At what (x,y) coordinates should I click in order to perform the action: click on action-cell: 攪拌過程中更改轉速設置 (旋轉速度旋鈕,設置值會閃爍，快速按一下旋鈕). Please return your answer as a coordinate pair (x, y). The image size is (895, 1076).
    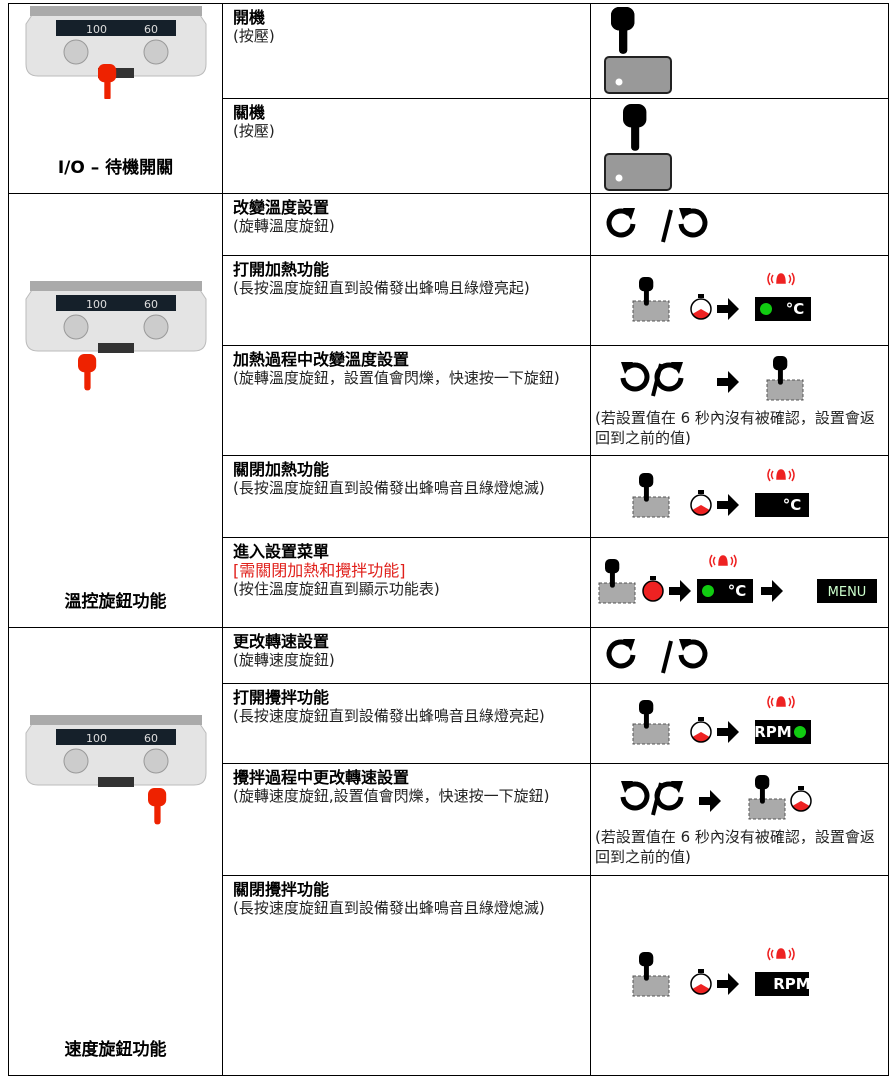
    Looking at the image, I should click on (406, 819).